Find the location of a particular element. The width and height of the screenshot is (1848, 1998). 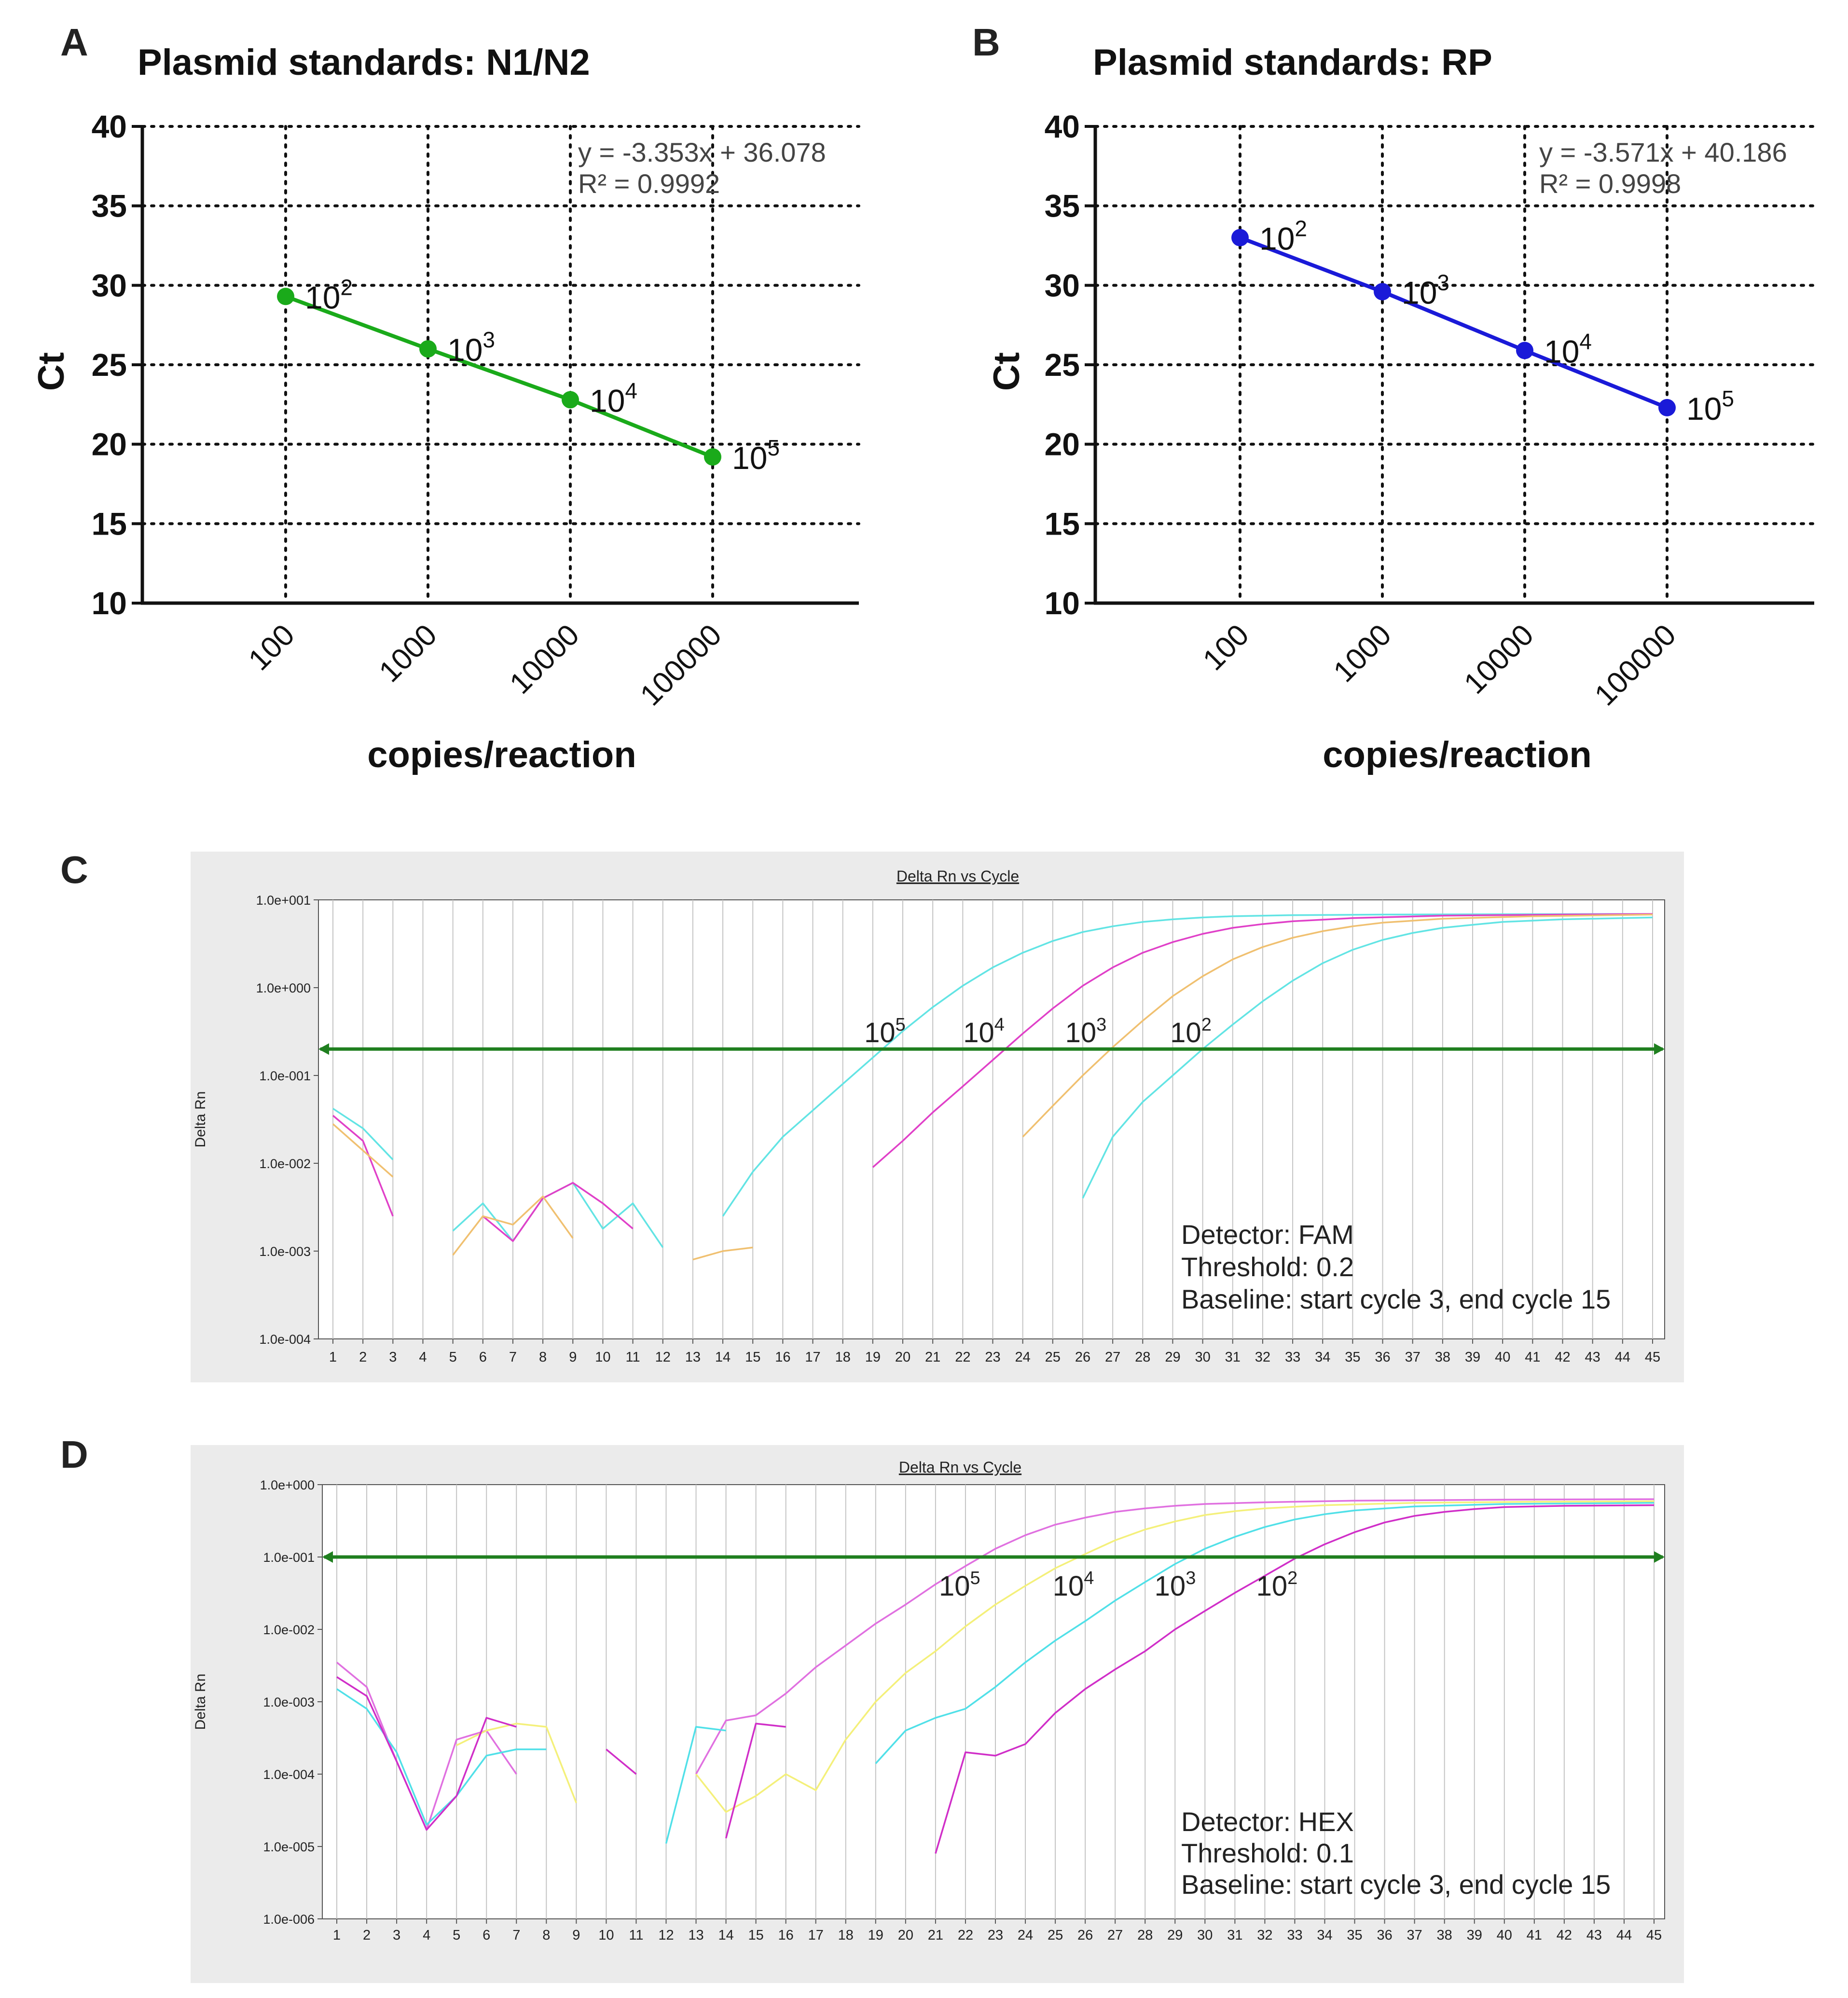

x-tick-label: 34 is located at coordinates (1322, 1357).